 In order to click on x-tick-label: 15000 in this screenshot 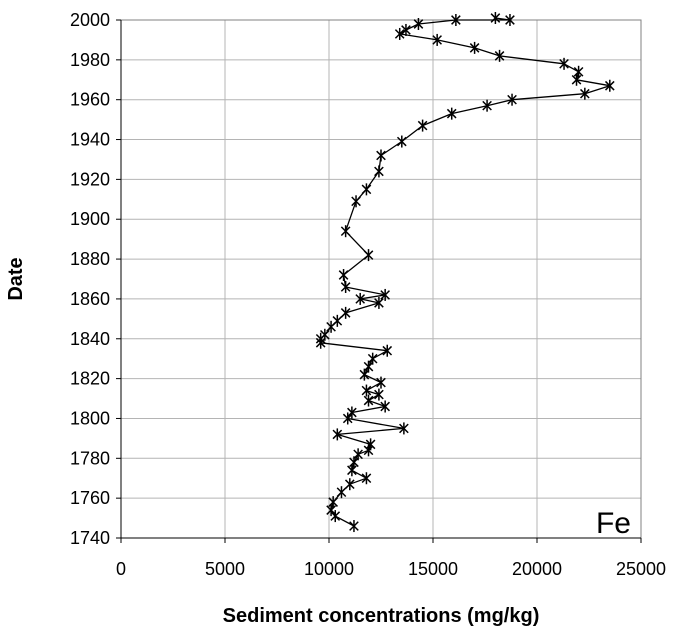, I will do `click(433, 569)`.